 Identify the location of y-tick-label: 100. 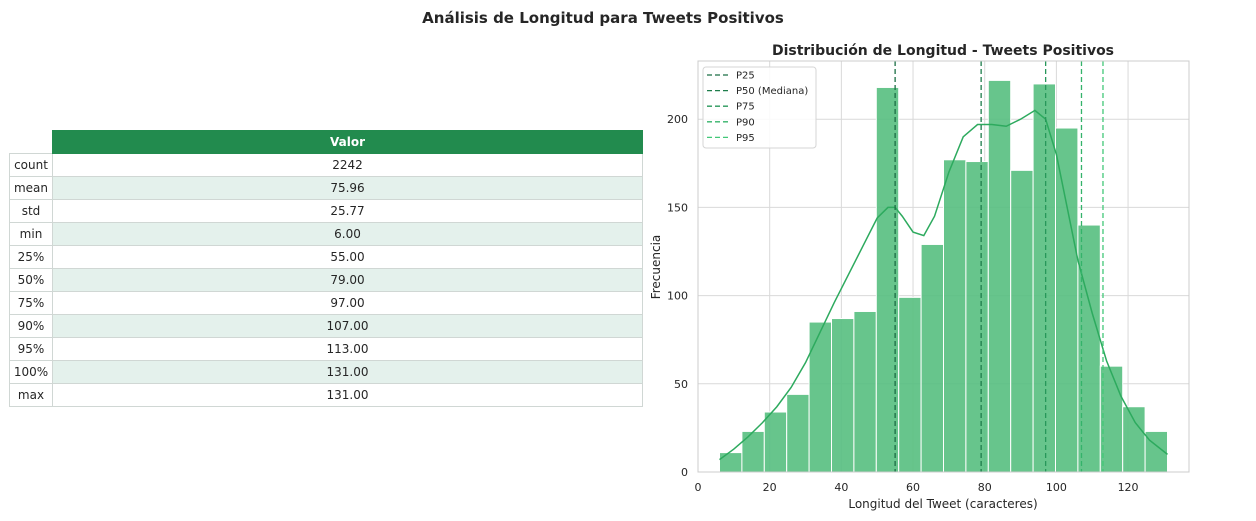
(677, 296).